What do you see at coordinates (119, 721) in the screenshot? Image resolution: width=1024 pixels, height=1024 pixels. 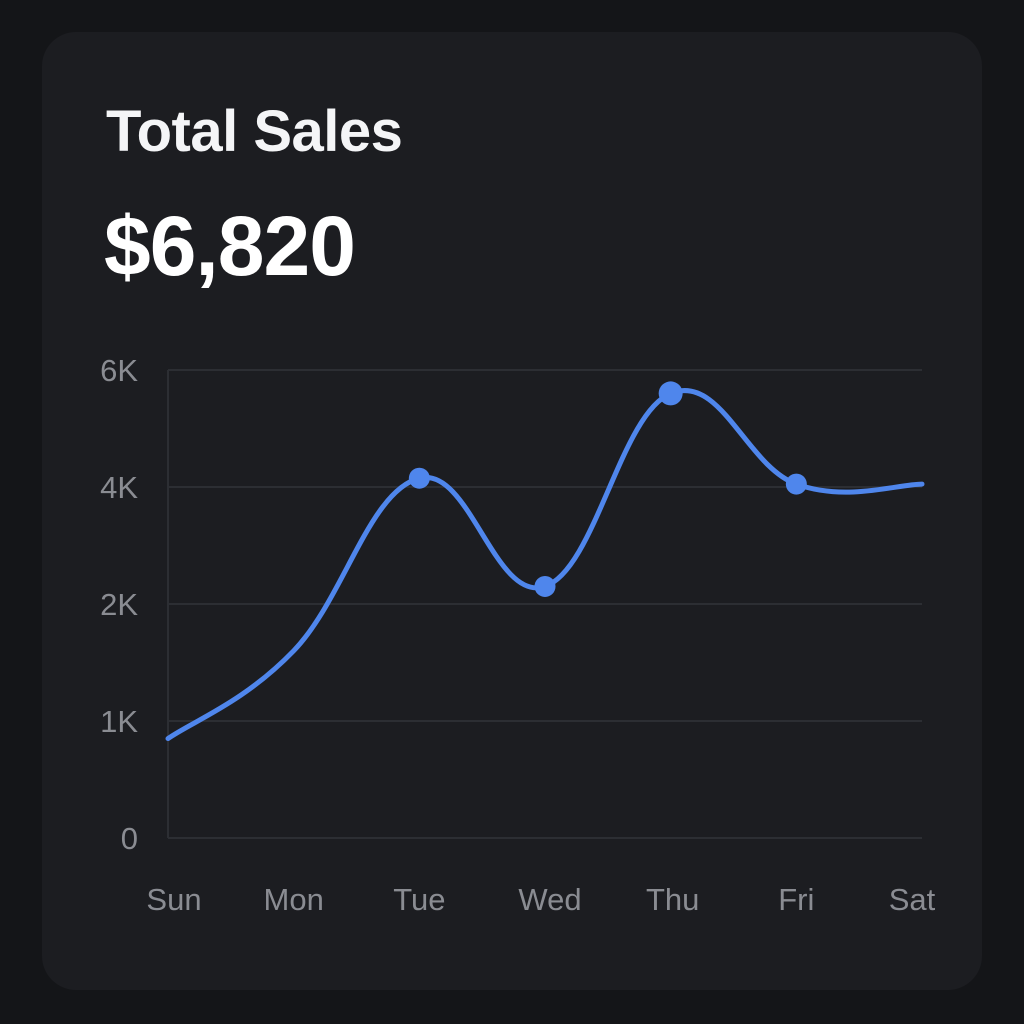 I see `y-tick-label: 1K` at bounding box center [119, 721].